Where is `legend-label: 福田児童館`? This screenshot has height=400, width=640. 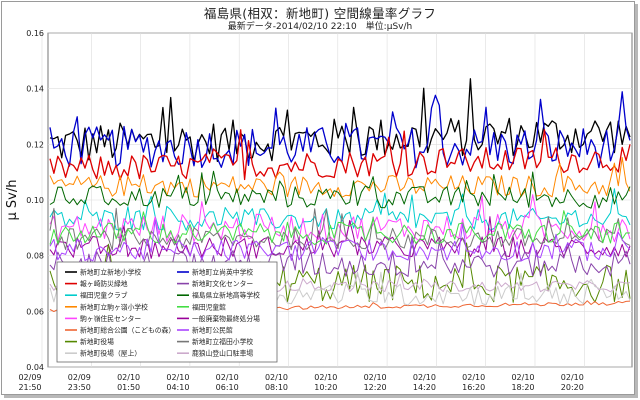 legend-label: 福田児童館 is located at coordinates (209, 306).